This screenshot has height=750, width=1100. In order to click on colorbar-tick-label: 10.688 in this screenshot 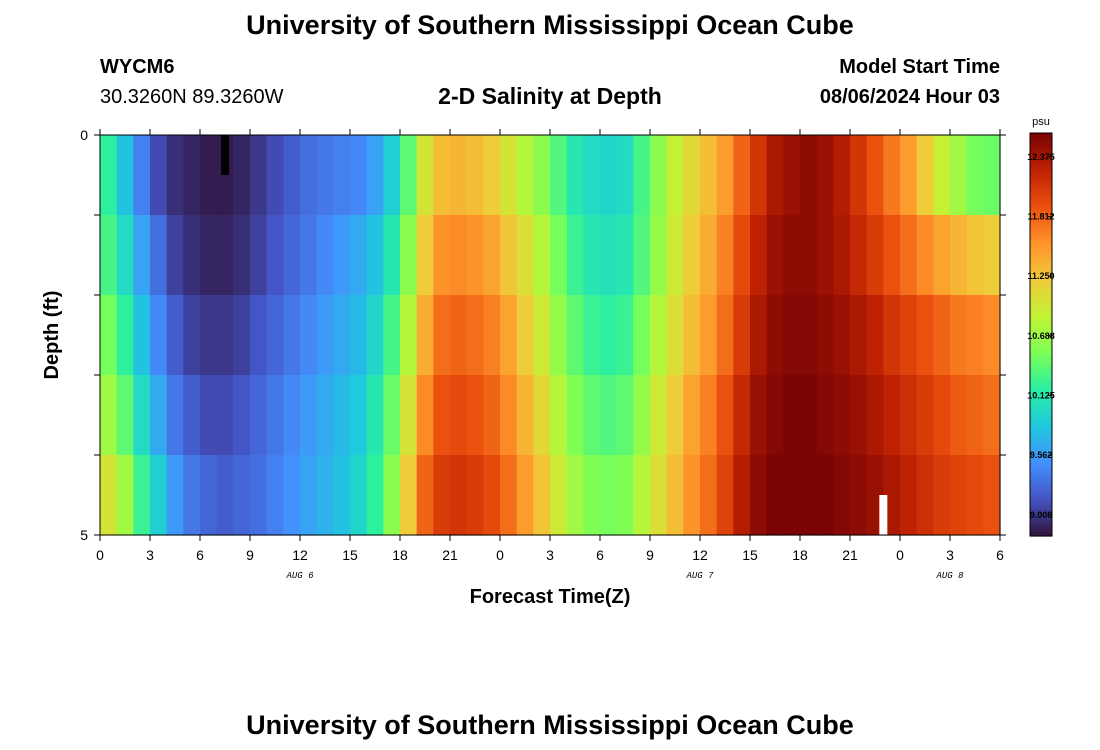, I will do `click(1041, 336)`.